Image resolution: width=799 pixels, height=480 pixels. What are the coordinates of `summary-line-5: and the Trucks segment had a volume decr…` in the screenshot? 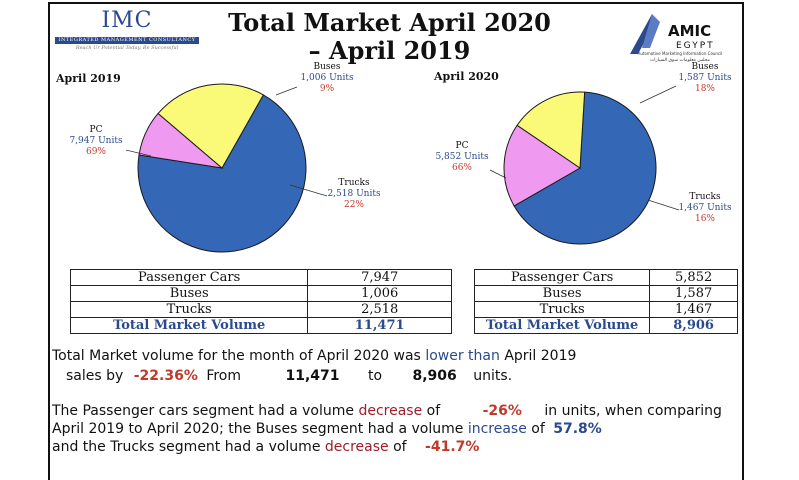 It's located at (265, 447).